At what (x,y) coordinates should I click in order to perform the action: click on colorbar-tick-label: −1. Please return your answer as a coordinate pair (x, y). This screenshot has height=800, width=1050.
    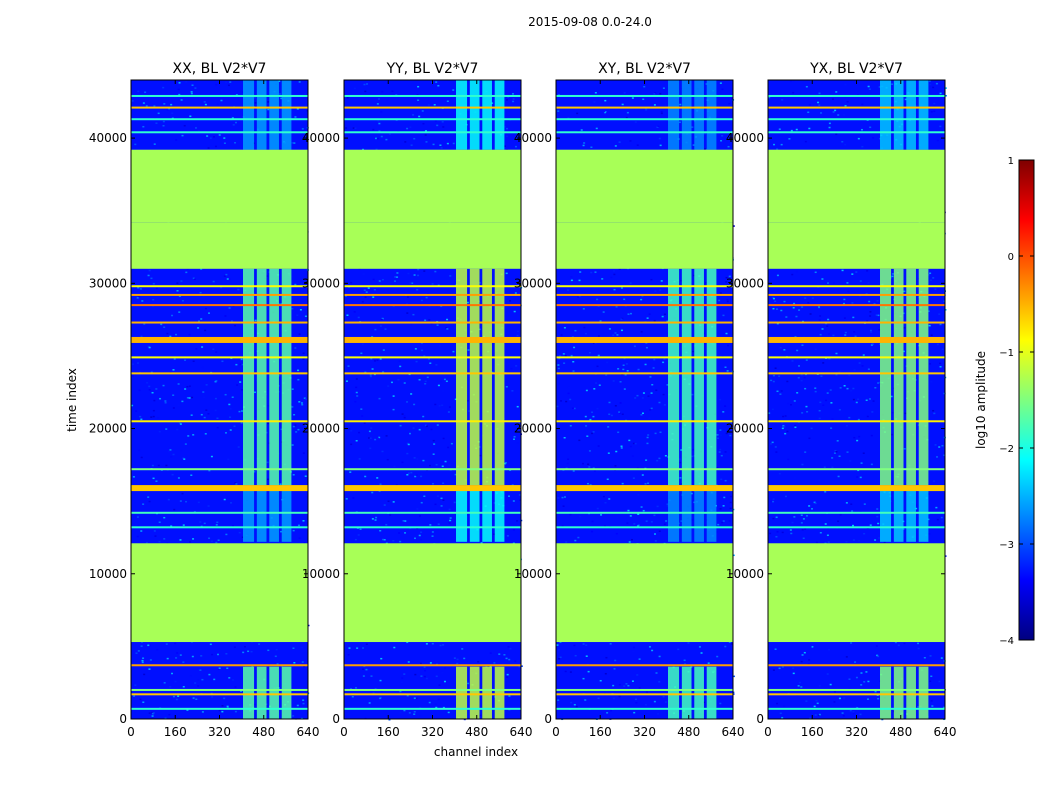
    Looking at the image, I should click on (1006, 353).